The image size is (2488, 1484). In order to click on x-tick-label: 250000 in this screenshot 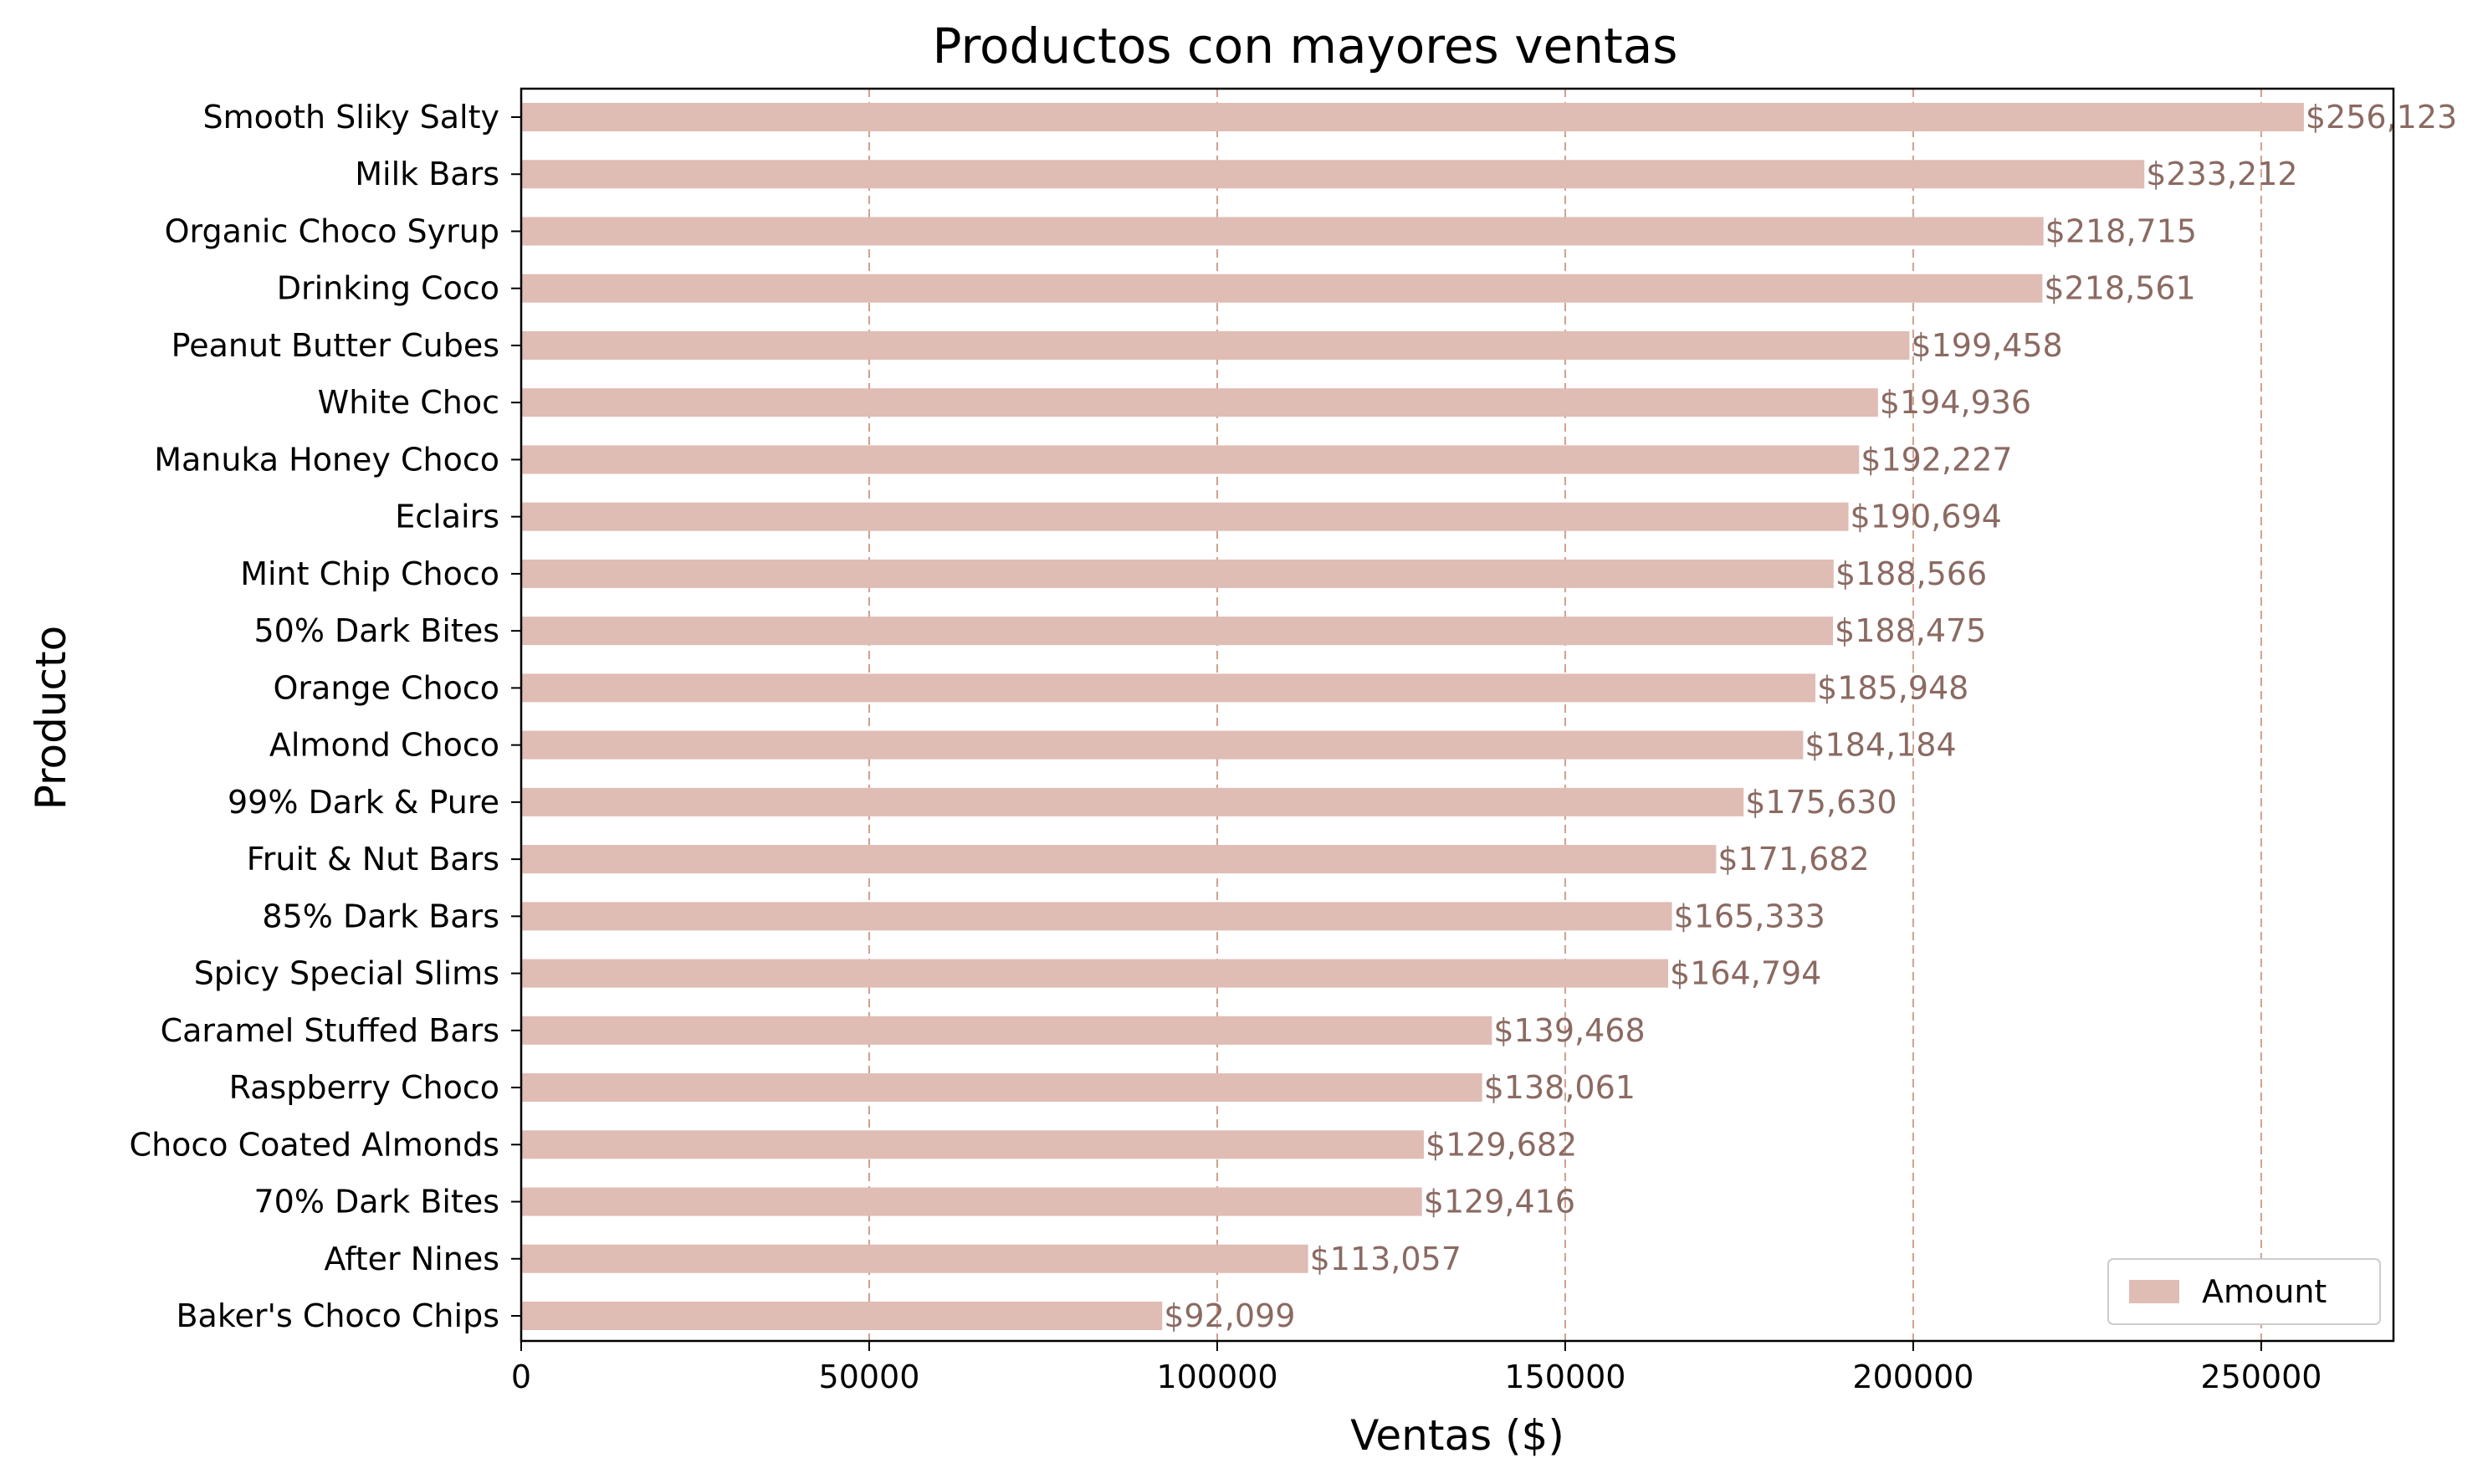, I will do `click(2261, 1377)`.